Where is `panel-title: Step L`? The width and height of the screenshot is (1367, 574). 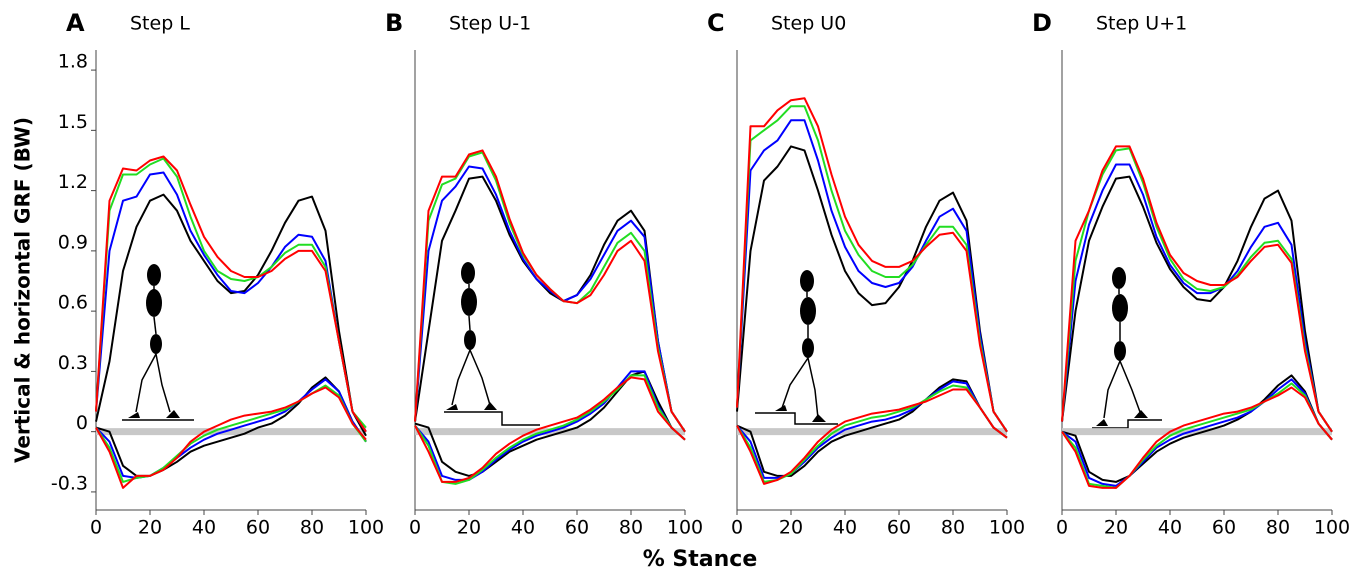
panel-title: Step L is located at coordinates (160, 24).